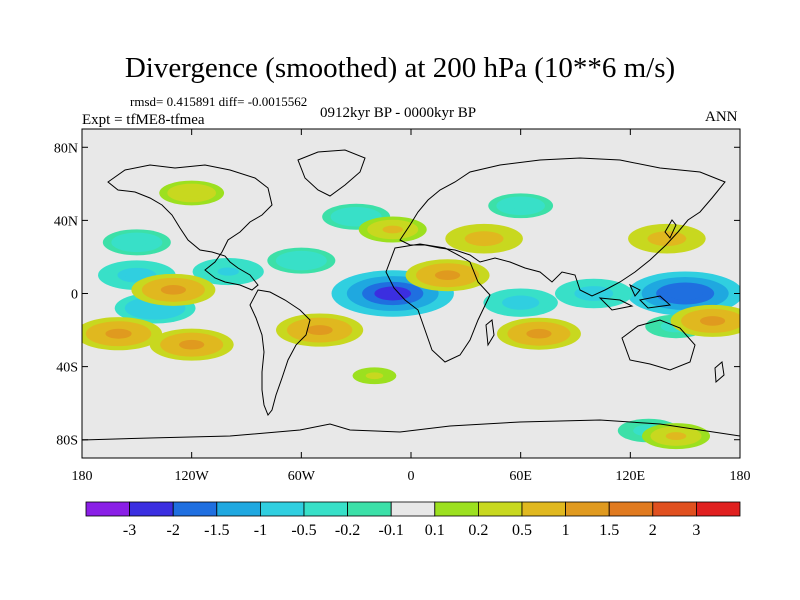  Describe the element at coordinates (67, 441) in the screenshot. I see `y-tick-label: 80S` at that location.